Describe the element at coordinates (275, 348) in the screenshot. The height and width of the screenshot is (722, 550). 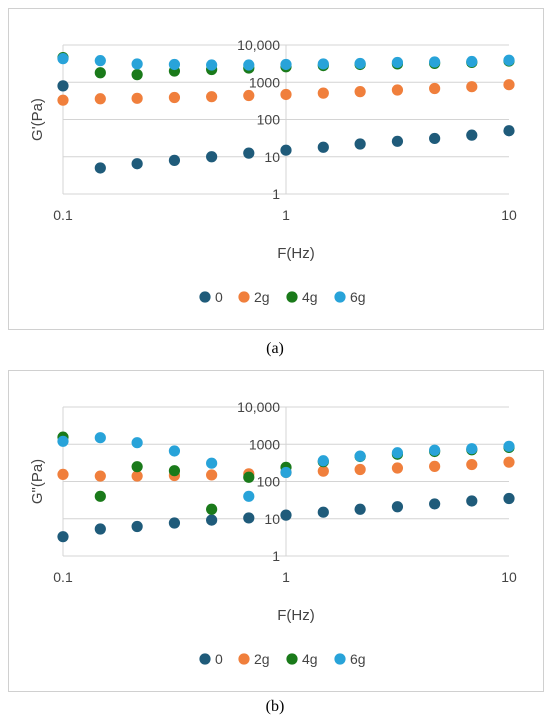
I see `caption-a: (a)` at that location.